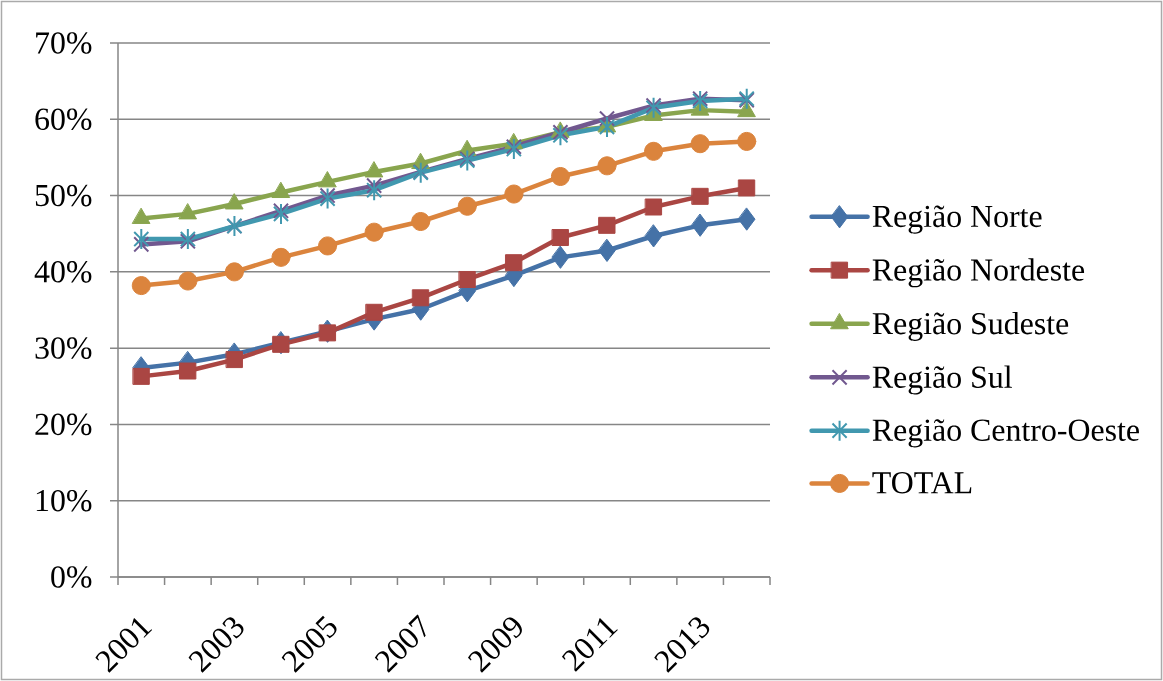 The height and width of the screenshot is (681, 1163). I want to click on legend-label: Região Sudeste, so click(970, 326).